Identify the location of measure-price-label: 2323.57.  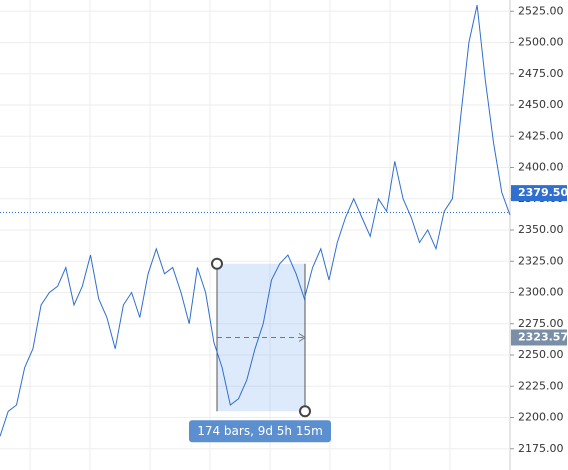
(543, 337).